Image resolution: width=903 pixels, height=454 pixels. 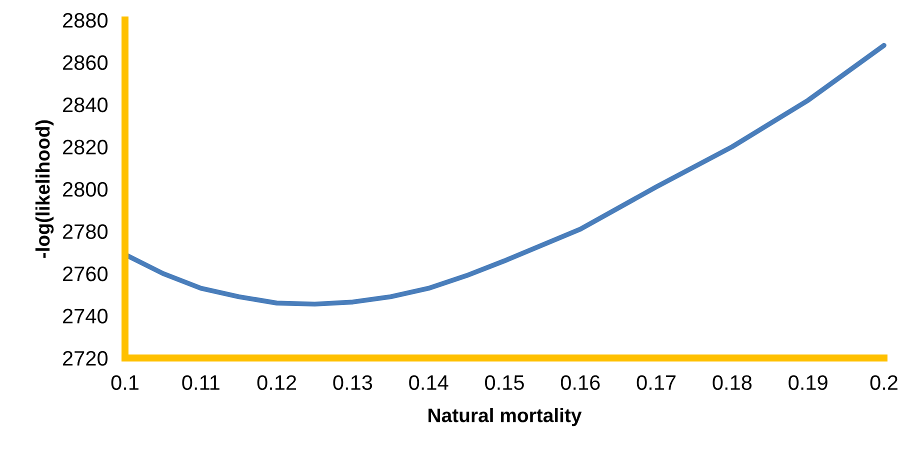 What do you see at coordinates (85, 105) in the screenshot?
I see `y-tick-label: 2840` at bounding box center [85, 105].